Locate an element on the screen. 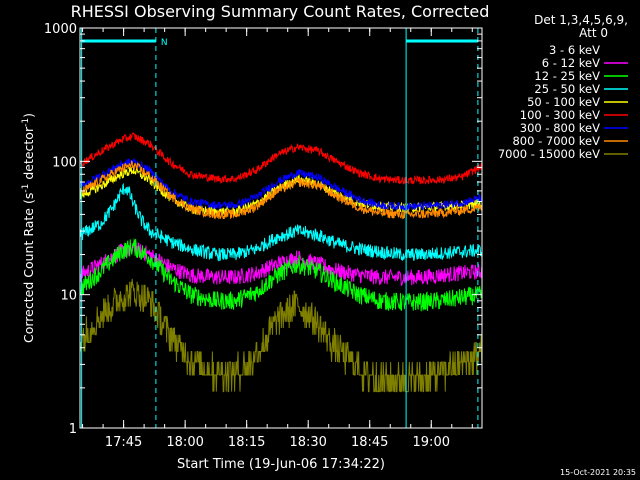 This screenshot has height=480, width=640. legend-label: 50 - 100 keV is located at coordinates (563, 102).